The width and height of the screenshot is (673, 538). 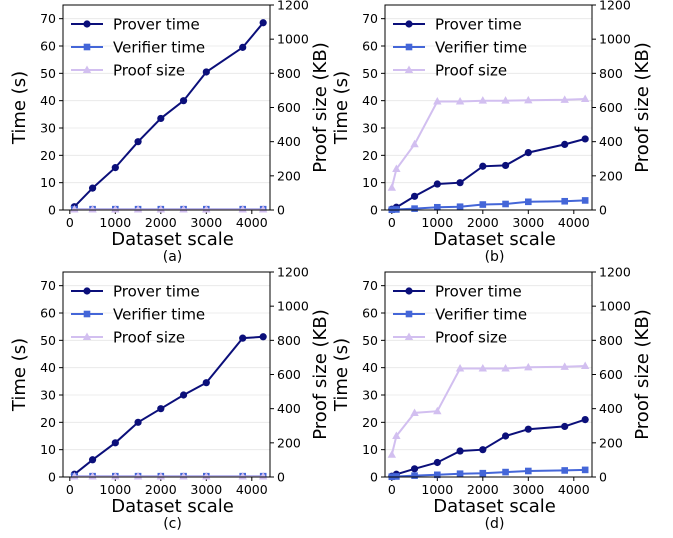 What do you see at coordinates (495, 257) in the screenshot?
I see `panel-caption: (b)` at bounding box center [495, 257].